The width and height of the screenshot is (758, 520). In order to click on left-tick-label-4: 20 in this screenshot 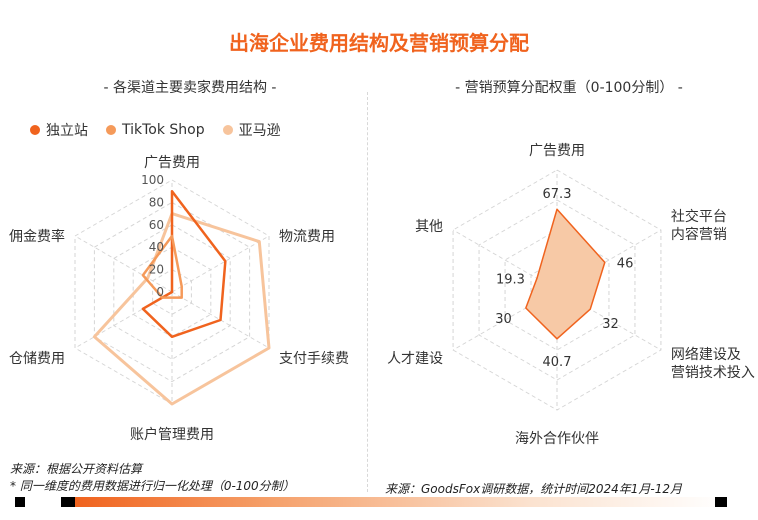, I will do `click(156, 270)`.